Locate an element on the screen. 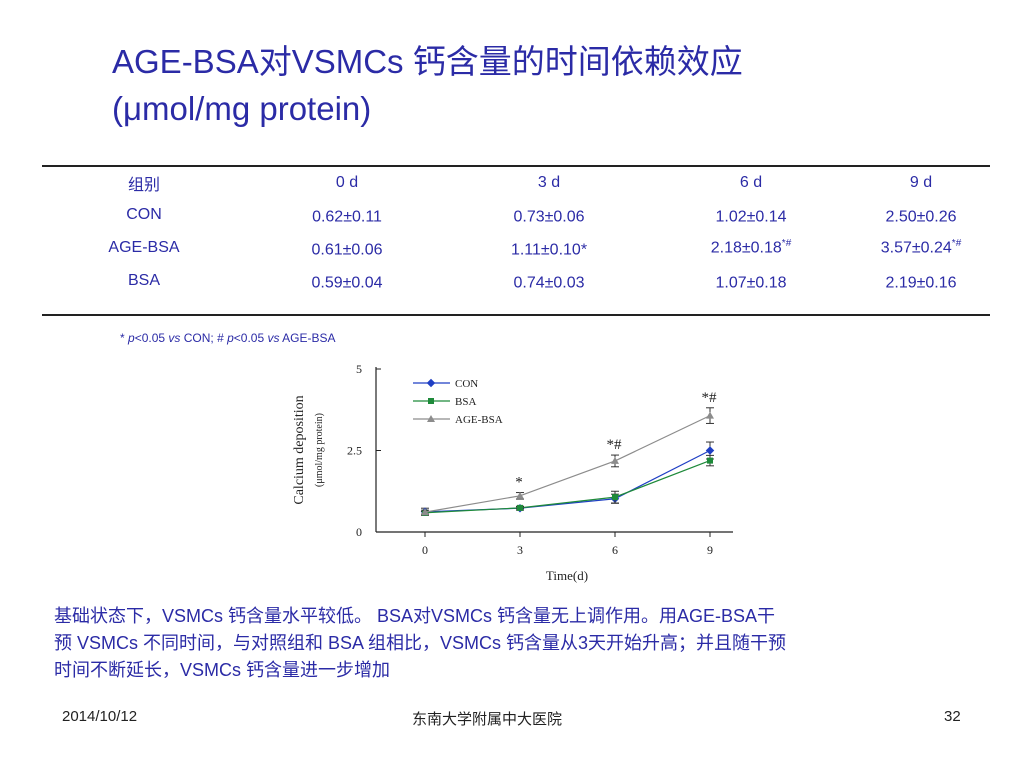  y-tick-label: 0 is located at coordinates (359, 532).